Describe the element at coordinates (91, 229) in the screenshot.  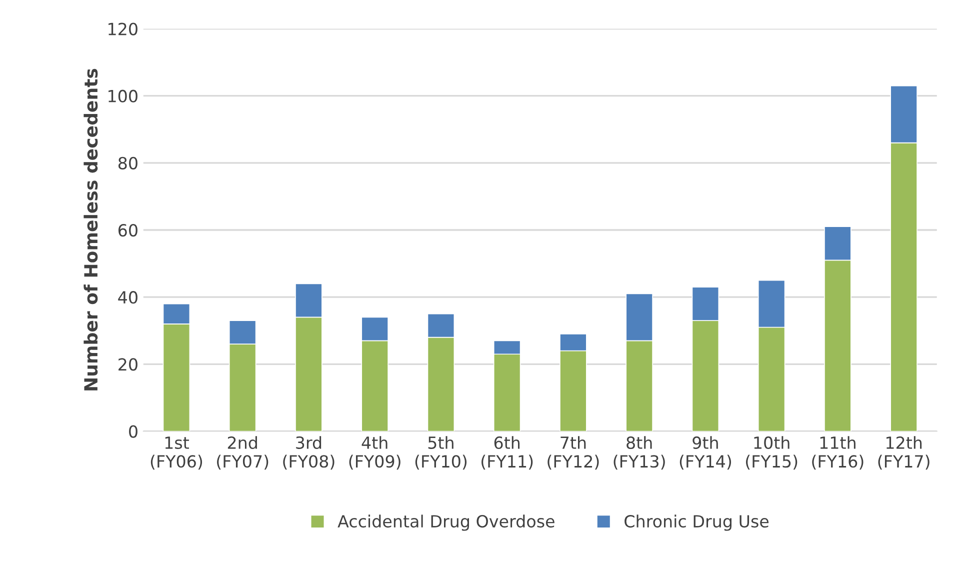
I see `y-axis-title: Number of Homeless decedents` at that location.